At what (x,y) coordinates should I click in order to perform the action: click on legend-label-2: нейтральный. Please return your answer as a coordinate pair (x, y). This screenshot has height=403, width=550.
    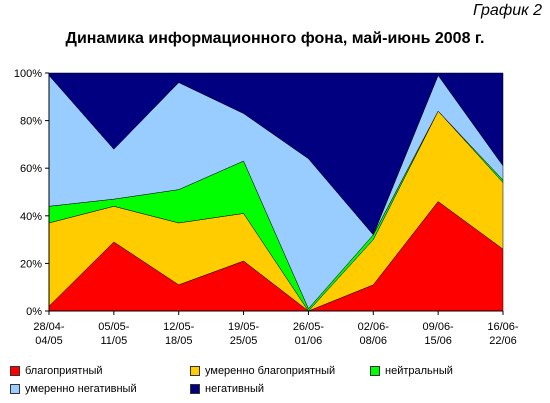
    Looking at the image, I should click on (419, 371).